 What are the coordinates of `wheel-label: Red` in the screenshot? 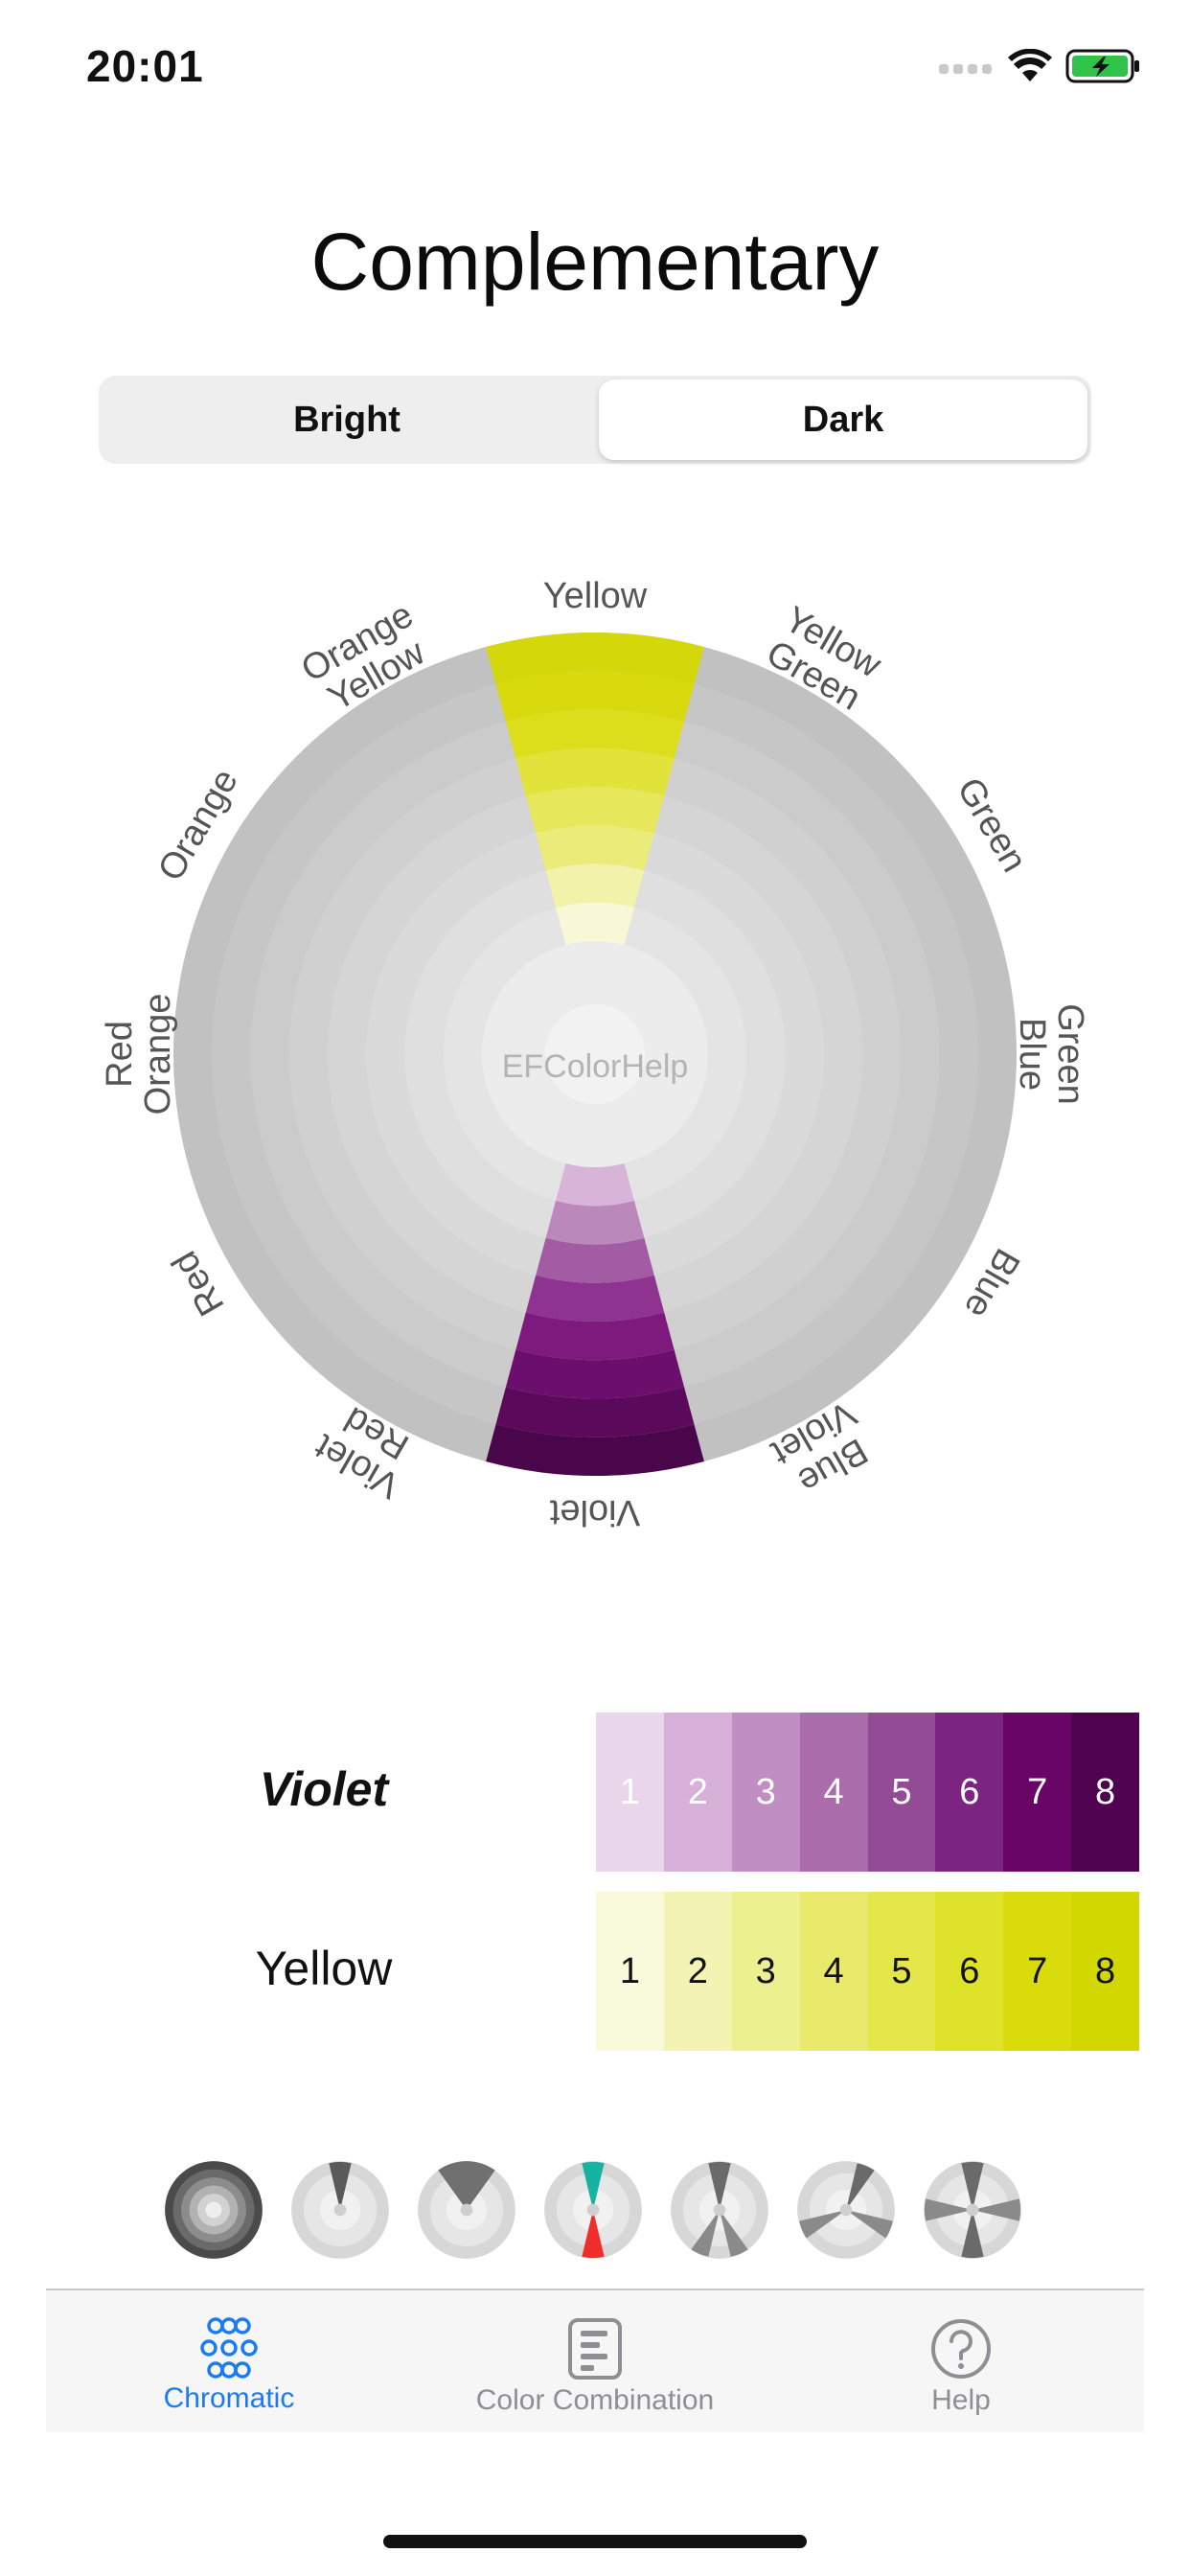 It's located at (198, 1283).